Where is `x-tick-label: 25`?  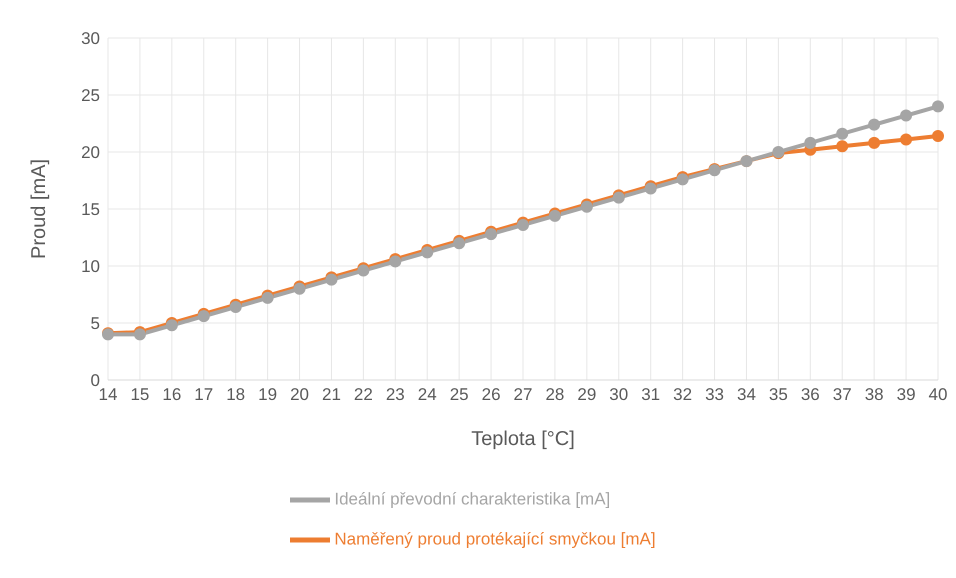
x-tick-label: 25 is located at coordinates (459, 394).